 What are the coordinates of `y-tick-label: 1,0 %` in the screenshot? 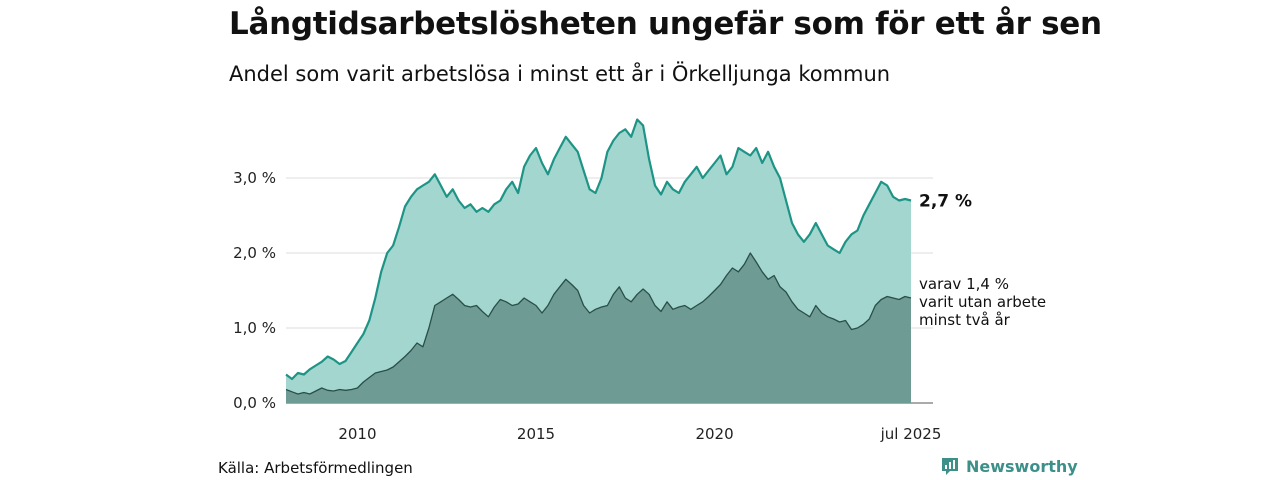 It's located at (254, 328).